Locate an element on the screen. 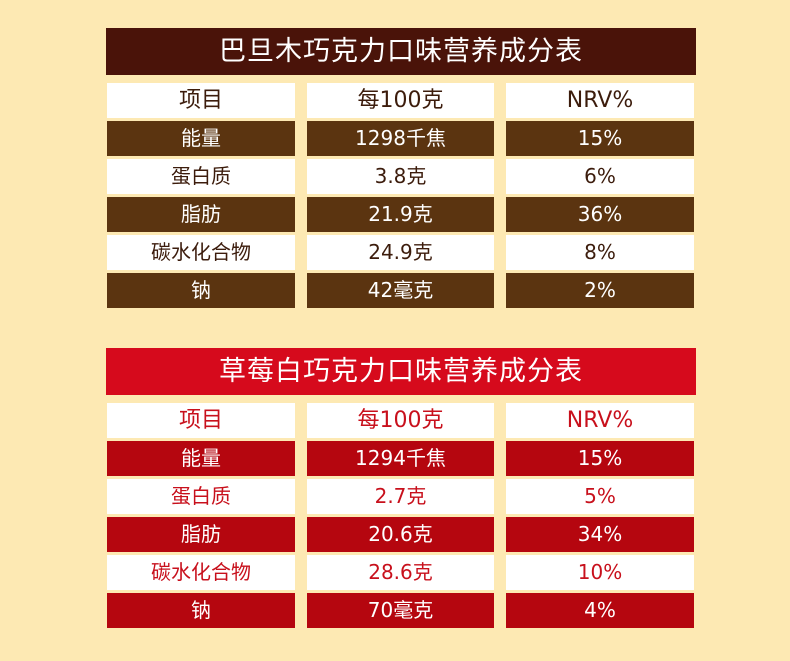  nutrient-nrv: 8% is located at coordinates (600, 252).